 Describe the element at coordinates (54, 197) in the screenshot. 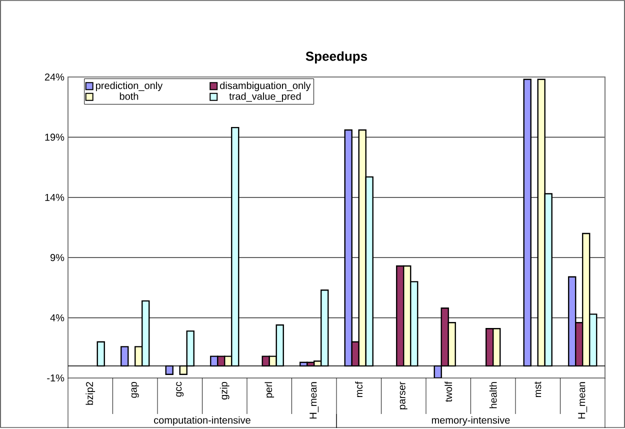

I see `y-tick-label: 14%` at that location.